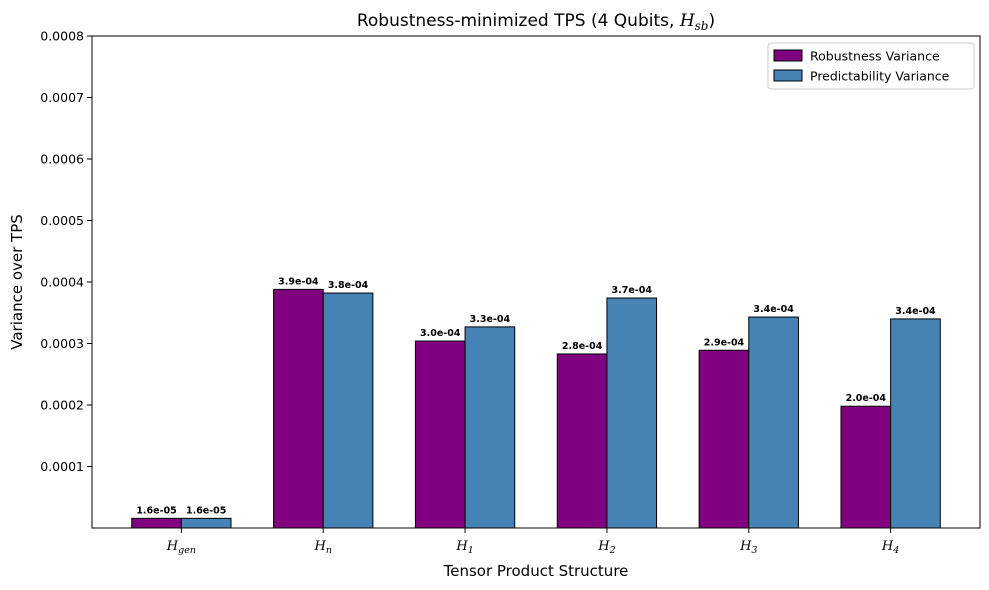 This screenshot has height=590, width=989. Describe the element at coordinates (632, 290) in the screenshot. I see `data-label-predictability-3: 3.7e-04` at that location.